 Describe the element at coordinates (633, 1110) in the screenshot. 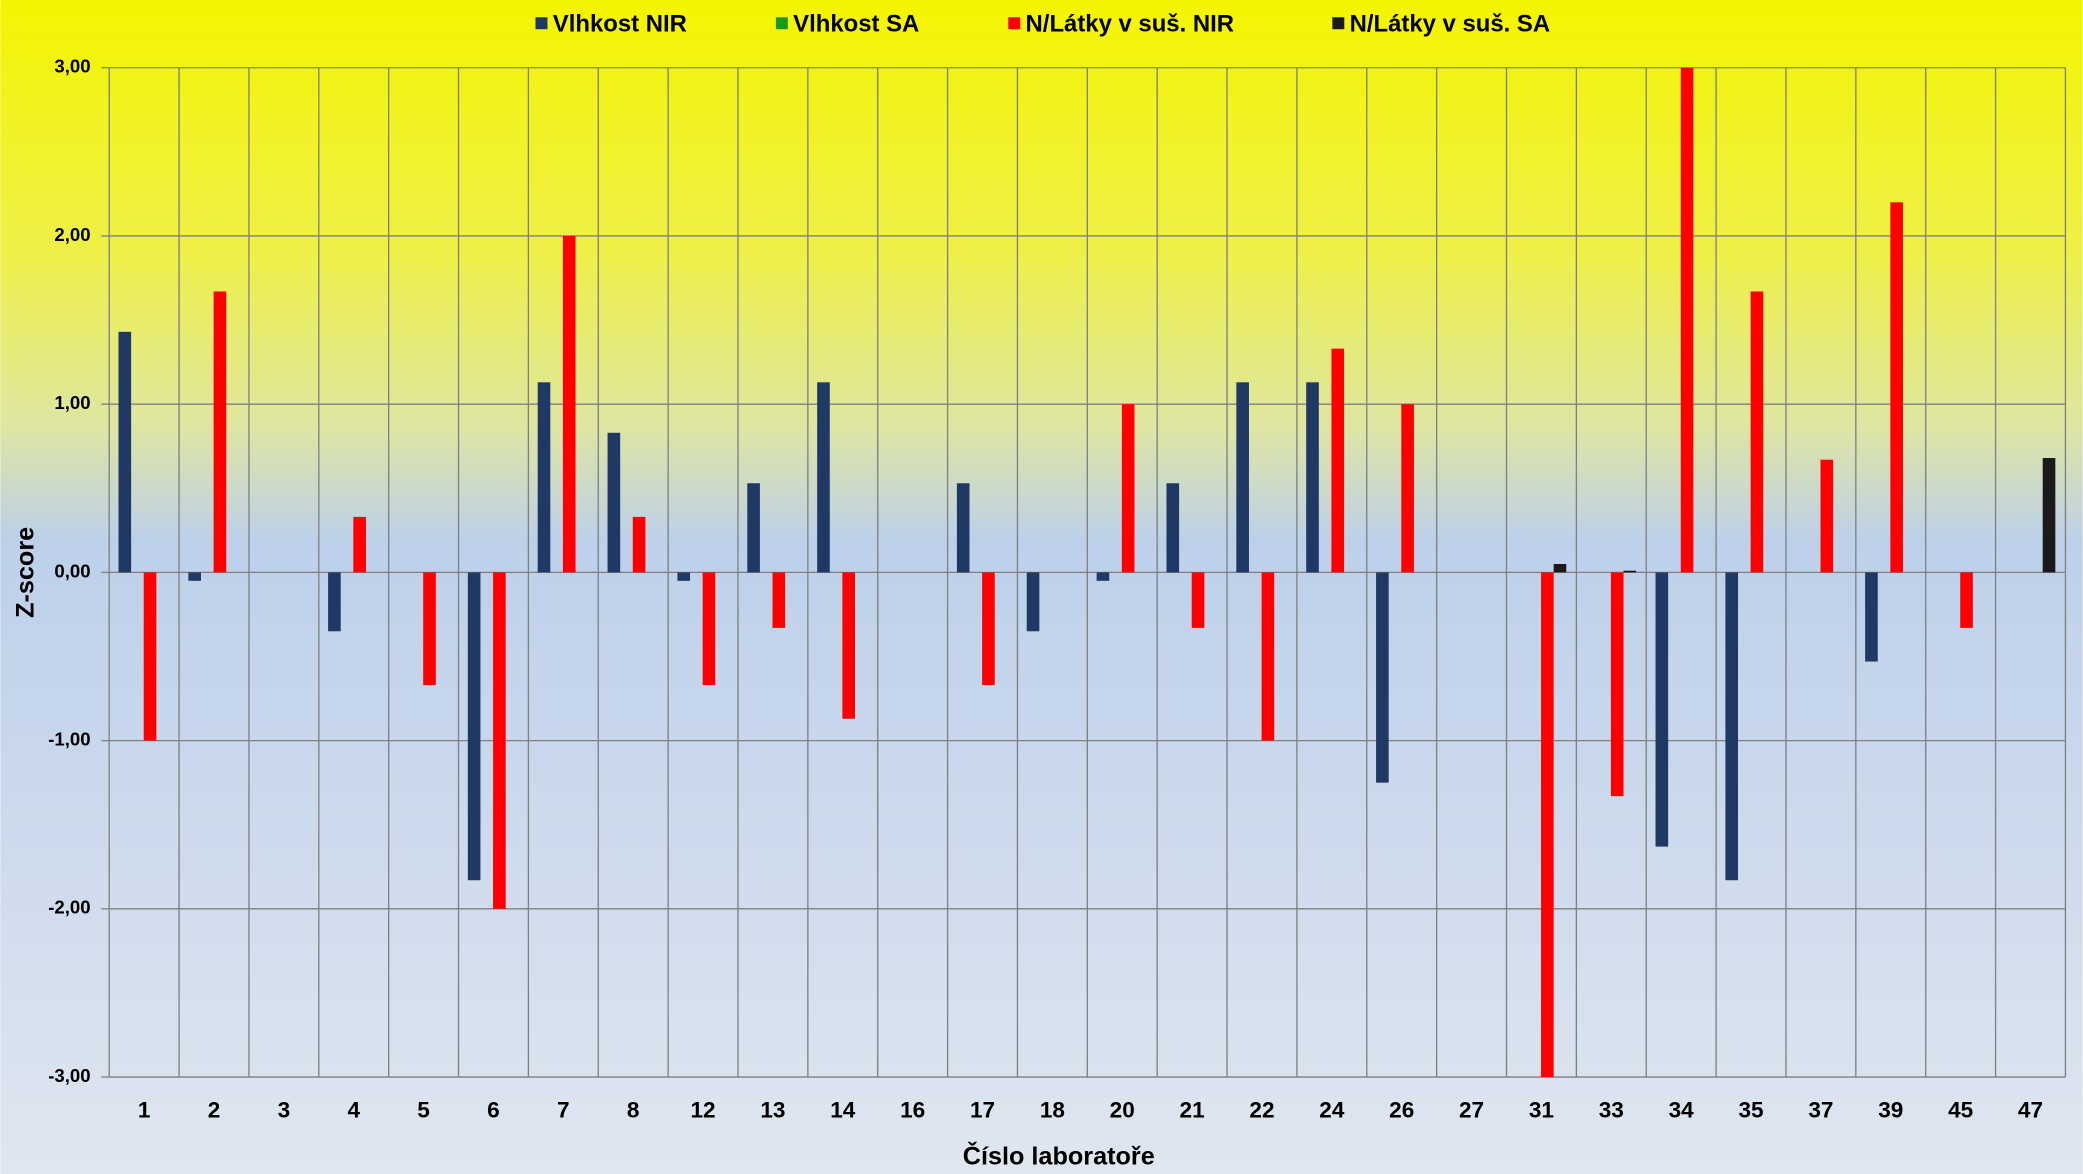

I see `x-tick-label: 8` at that location.